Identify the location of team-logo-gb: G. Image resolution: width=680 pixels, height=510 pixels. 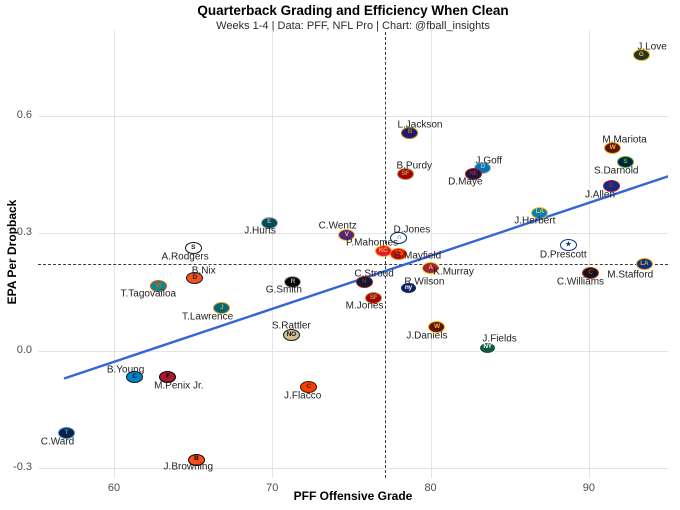
(641, 55).